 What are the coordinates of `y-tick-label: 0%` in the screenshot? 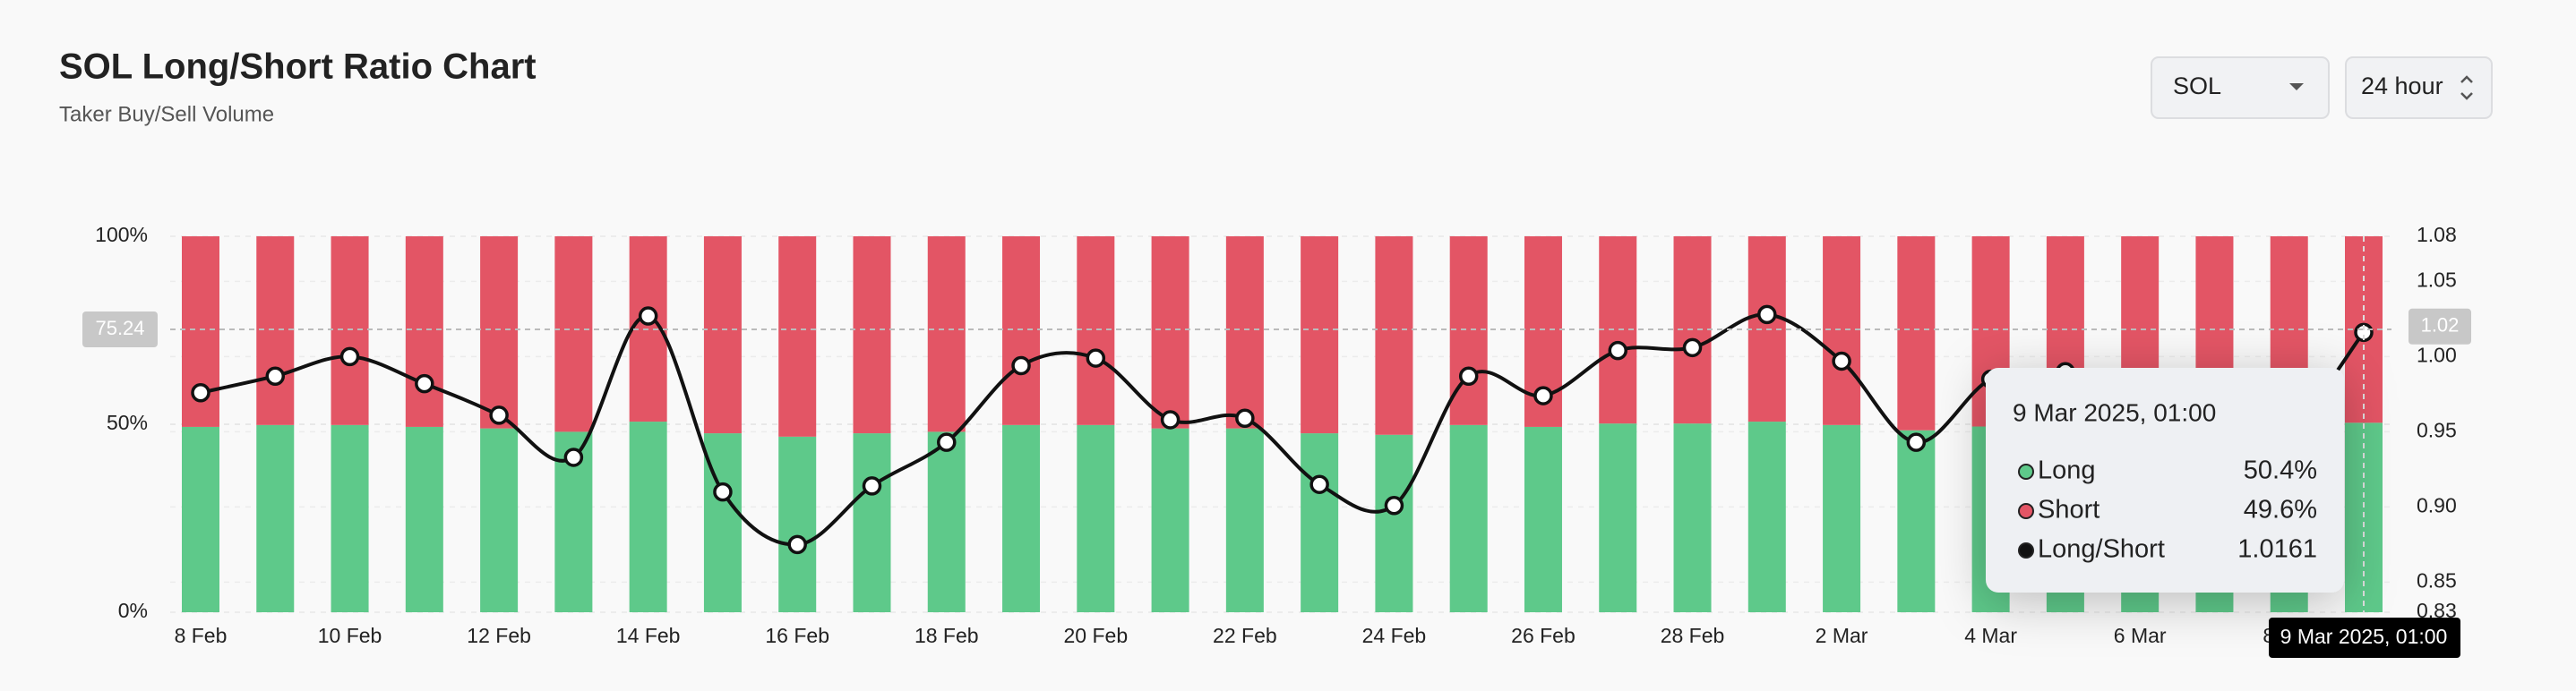 It's located at (133, 610).